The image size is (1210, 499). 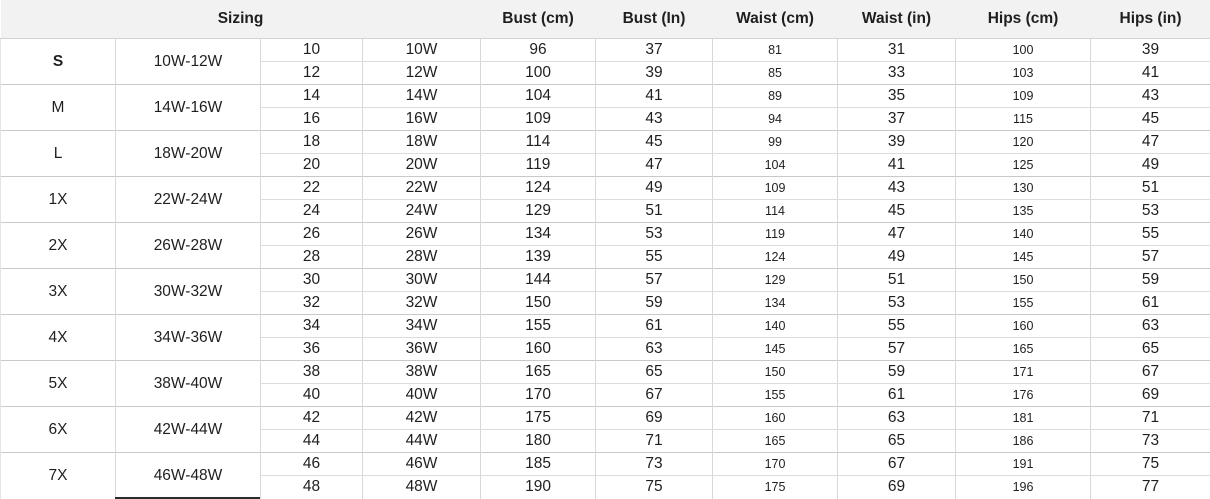 What do you see at coordinates (422, 326) in the screenshot?
I see `cell-num-w: 34W` at bounding box center [422, 326].